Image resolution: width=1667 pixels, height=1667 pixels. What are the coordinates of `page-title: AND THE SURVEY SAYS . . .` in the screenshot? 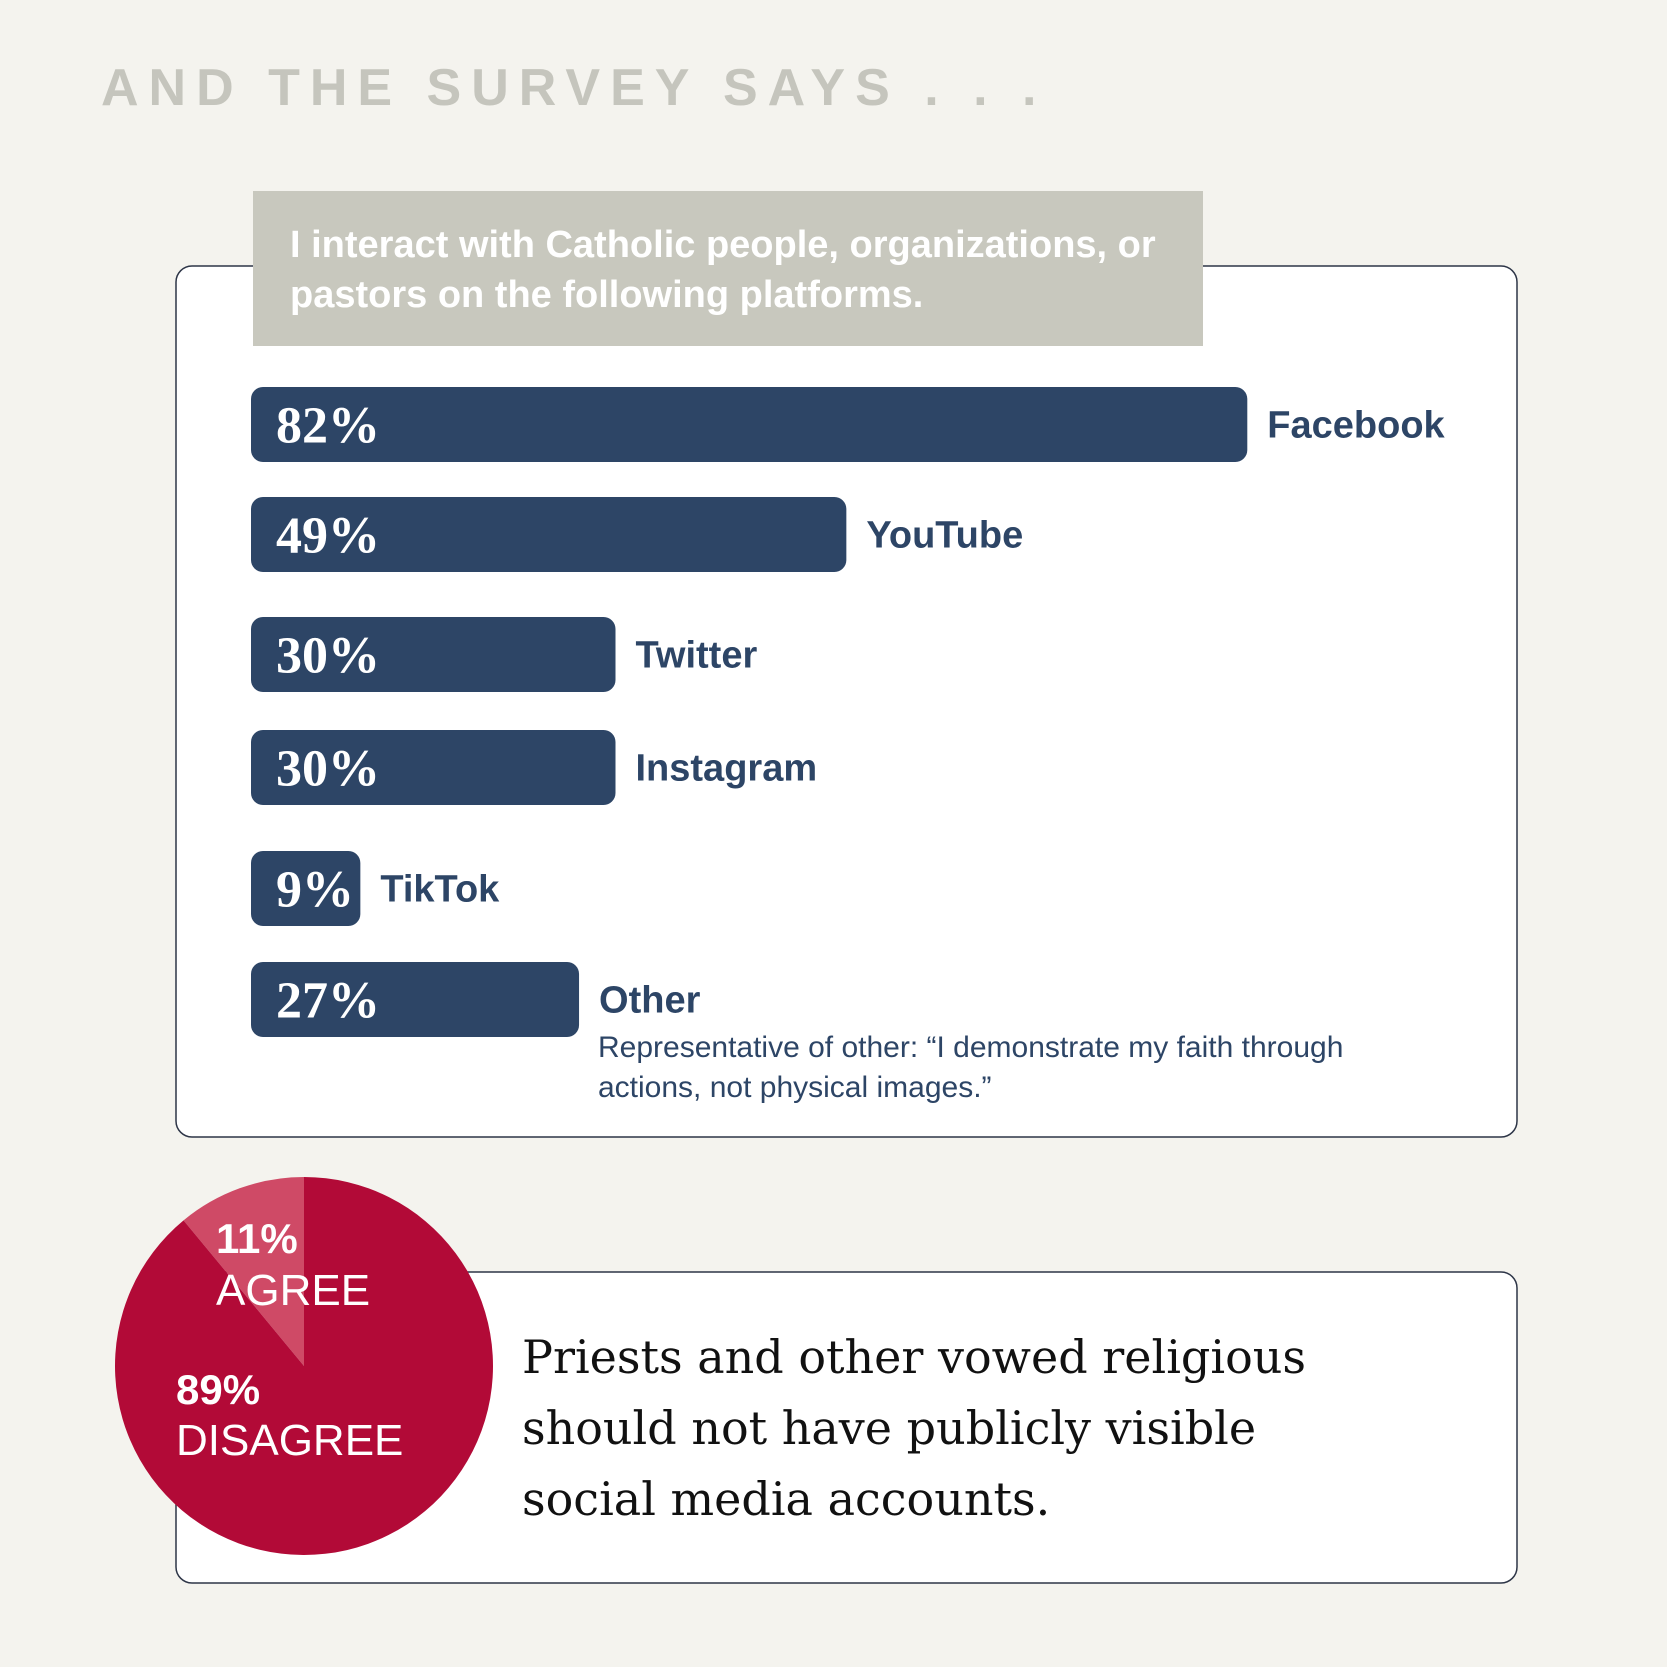 It's located at (574, 88).